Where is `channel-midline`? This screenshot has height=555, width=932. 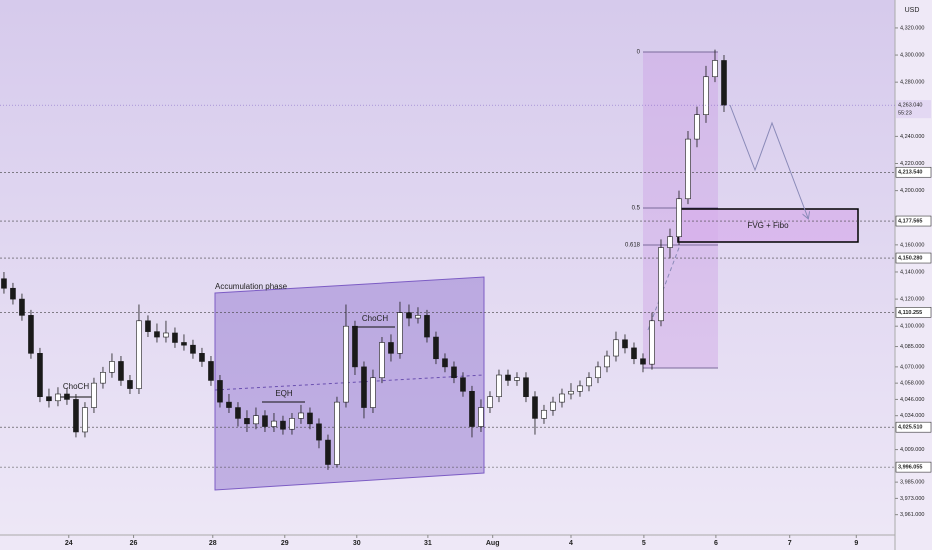 channel-midline is located at coordinates (349, 382).